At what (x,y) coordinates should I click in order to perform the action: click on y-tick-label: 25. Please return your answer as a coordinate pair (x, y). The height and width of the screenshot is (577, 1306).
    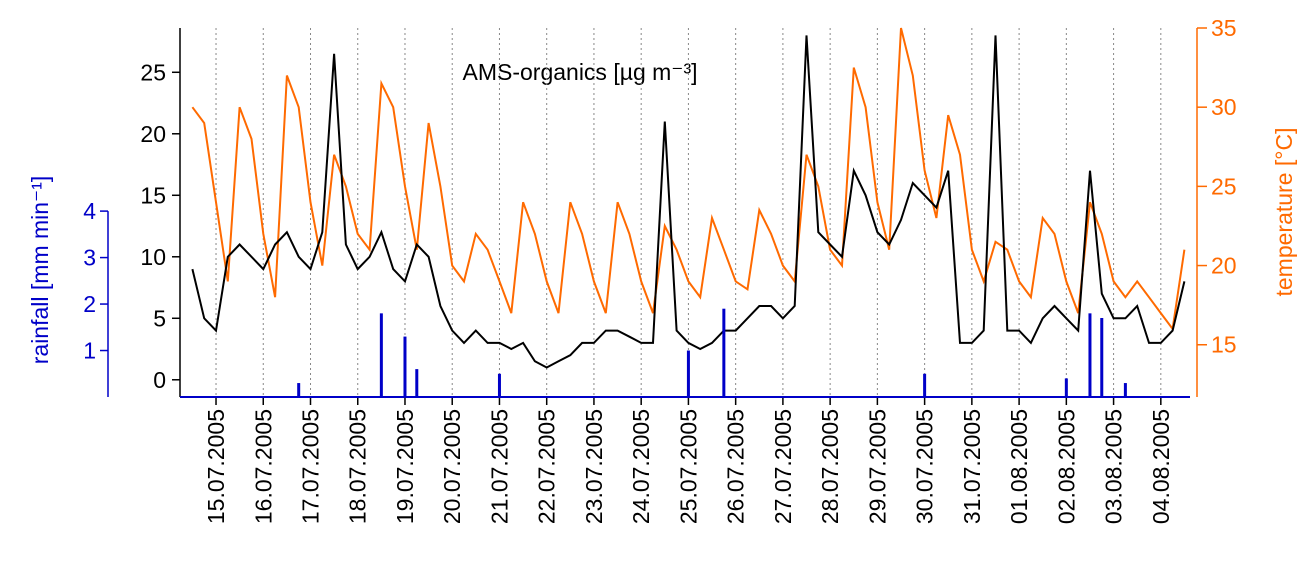
    Looking at the image, I should click on (153, 72).